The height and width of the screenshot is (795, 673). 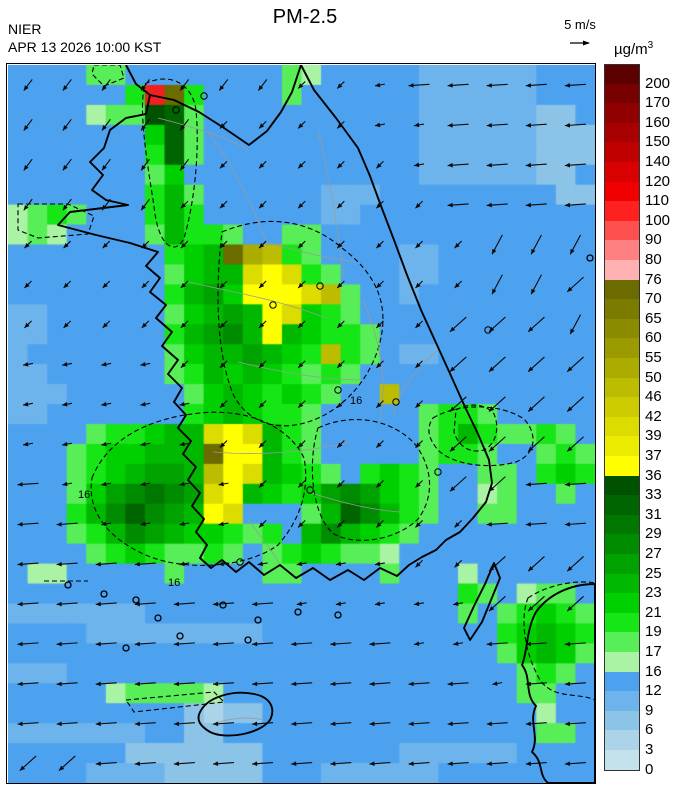 I want to click on city-marker, so click(x=310, y=490).